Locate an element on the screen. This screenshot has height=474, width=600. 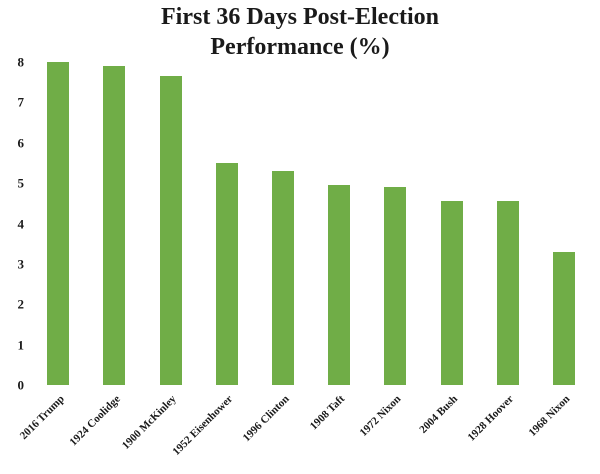
x-tick-label: 1908 Taft is located at coordinates (328, 413).